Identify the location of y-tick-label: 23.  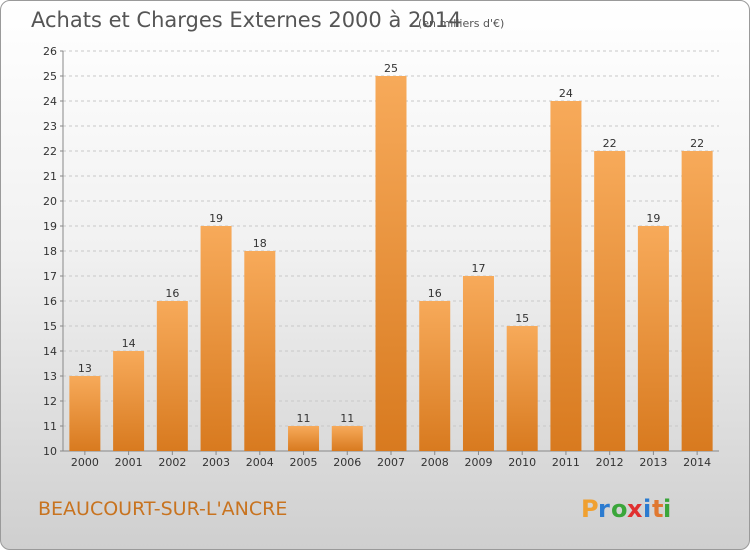
(50, 126).